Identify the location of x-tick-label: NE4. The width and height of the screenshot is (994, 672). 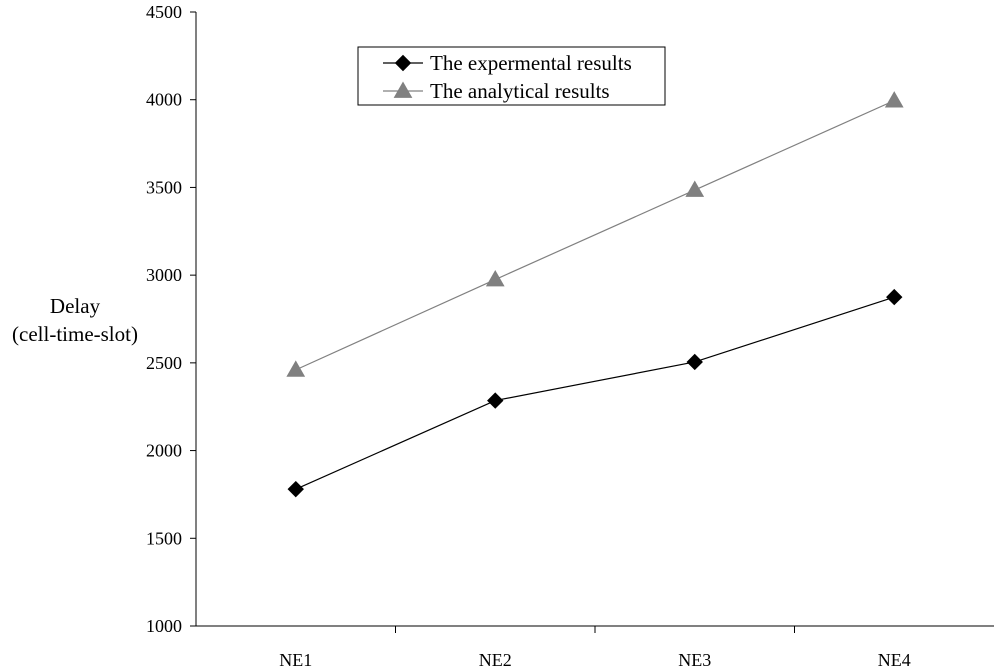
(894, 660).